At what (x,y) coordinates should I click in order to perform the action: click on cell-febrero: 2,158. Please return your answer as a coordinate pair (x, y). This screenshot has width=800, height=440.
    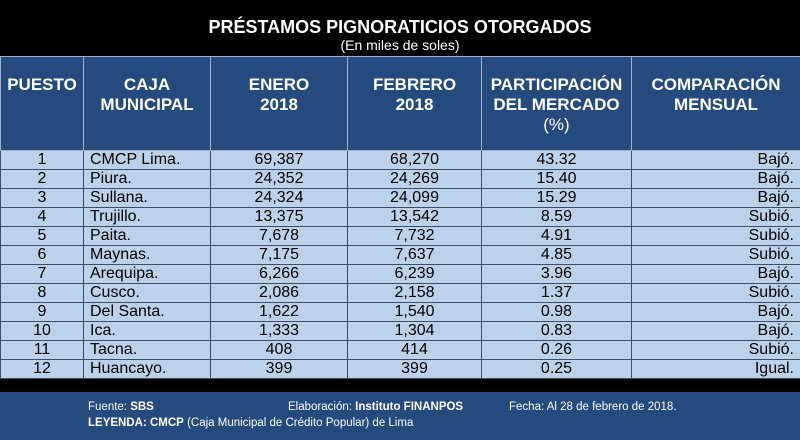
    Looking at the image, I should click on (414, 293).